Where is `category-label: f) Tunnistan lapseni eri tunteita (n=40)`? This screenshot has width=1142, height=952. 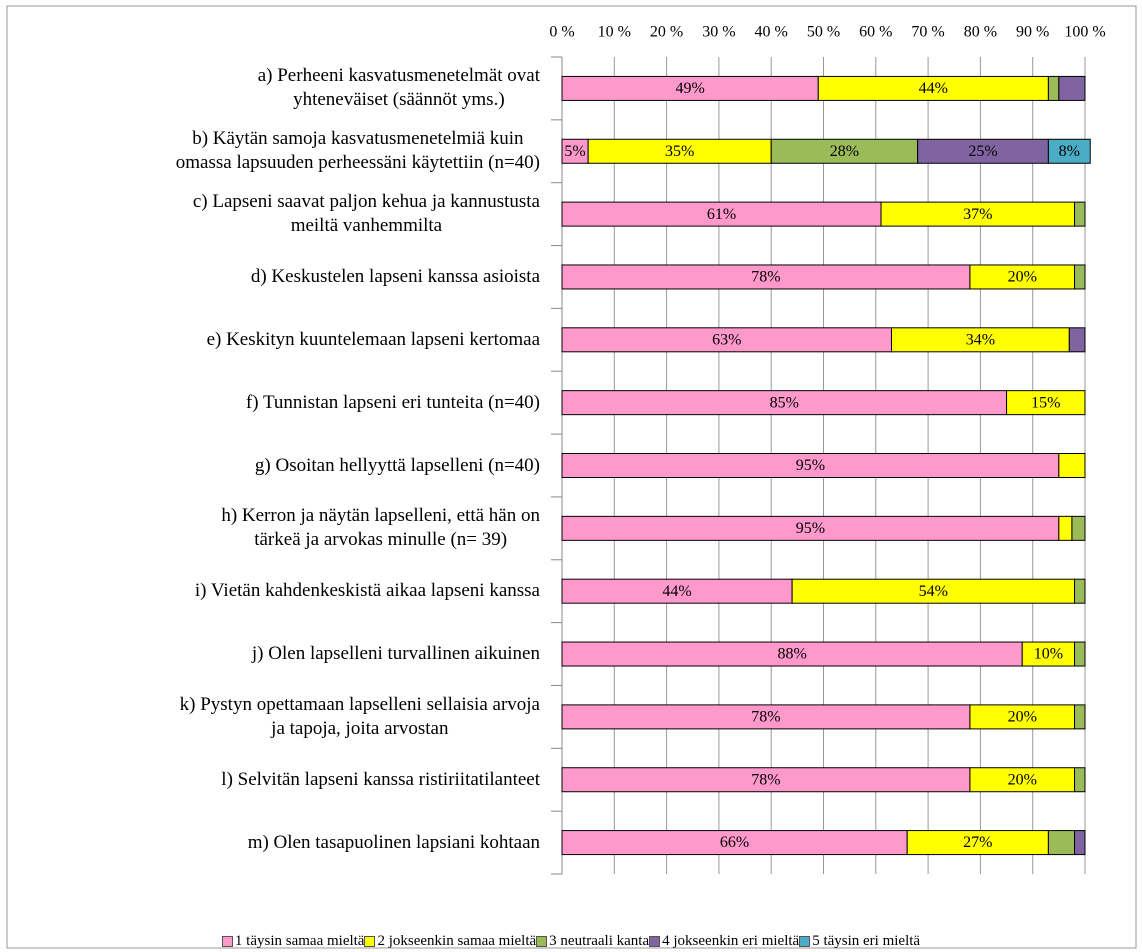 category-label: f) Tunnistan lapseni eri tunteita (n=40) is located at coordinates (392, 402).